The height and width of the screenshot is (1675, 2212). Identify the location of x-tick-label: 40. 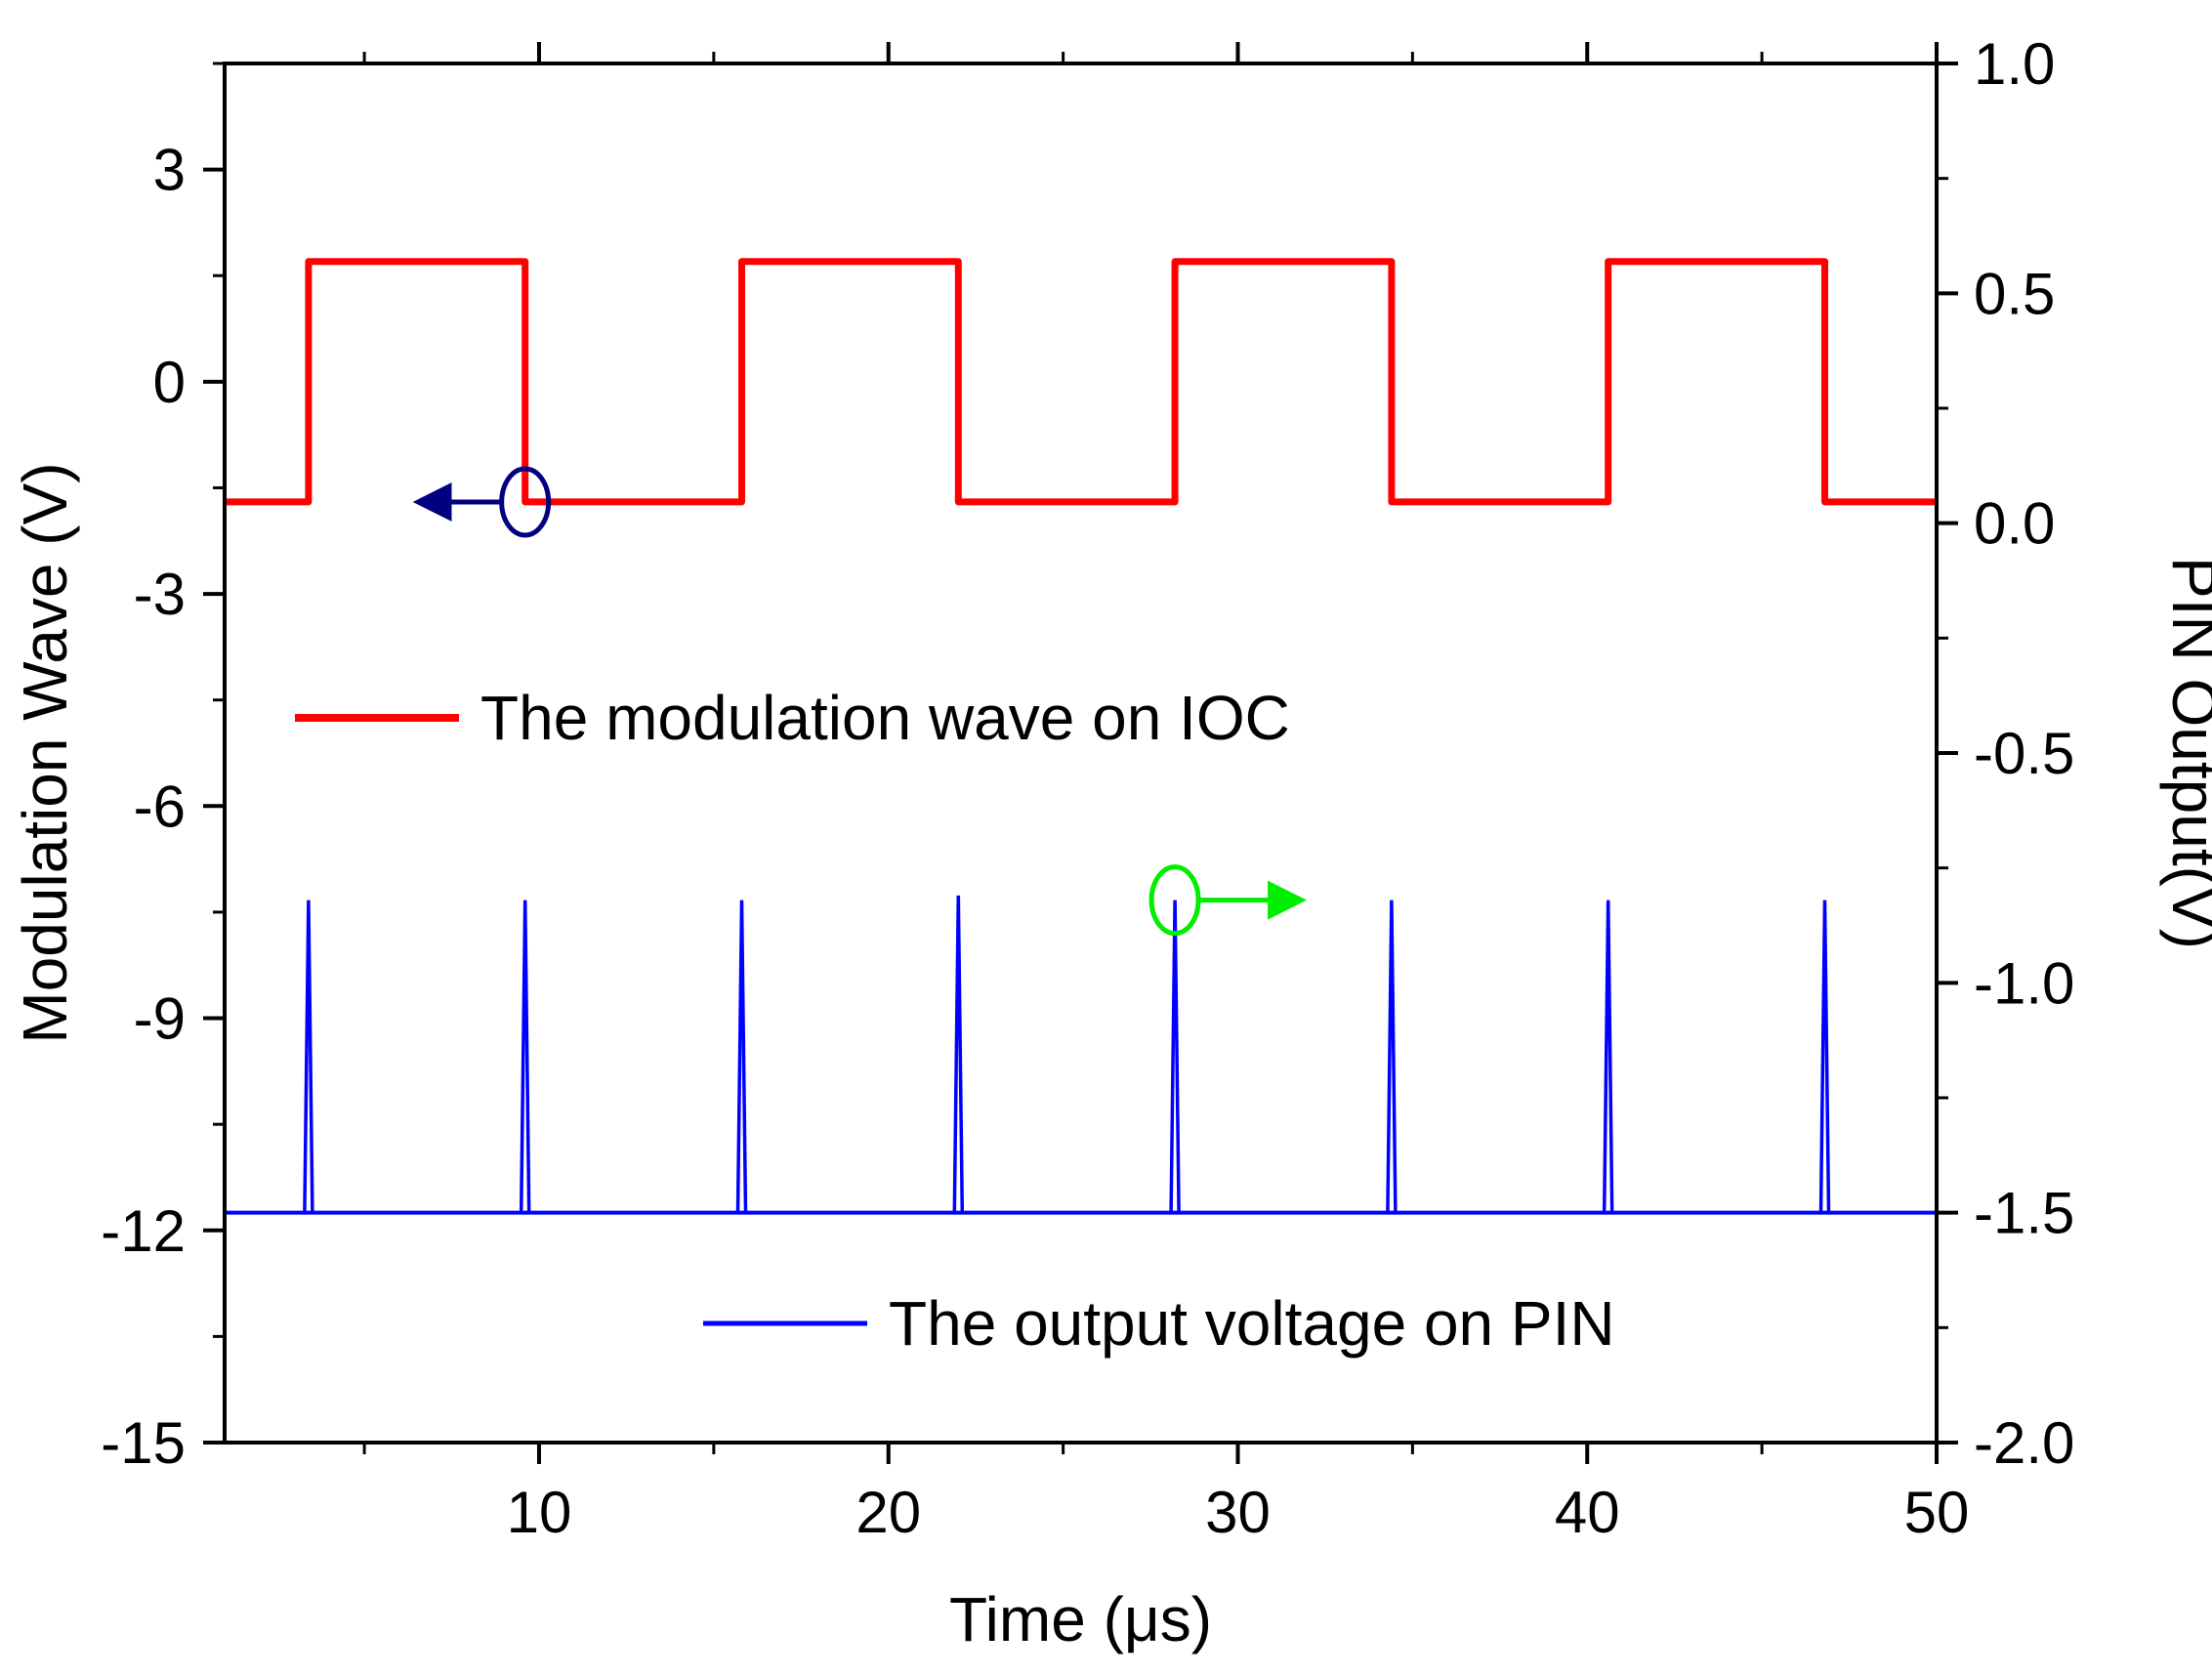
(1587, 1512).